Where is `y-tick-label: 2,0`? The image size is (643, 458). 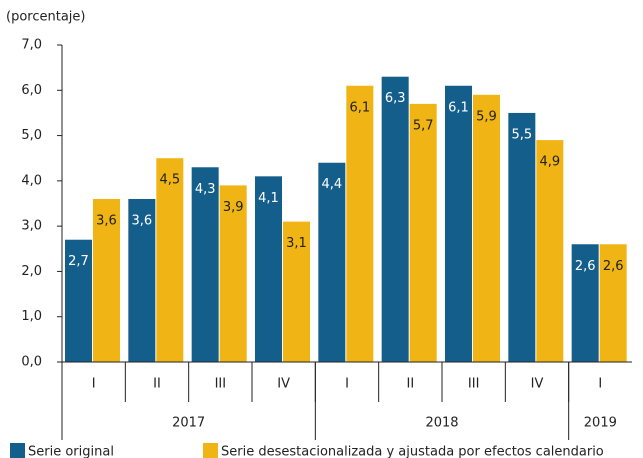 y-tick-label: 2,0 is located at coordinates (31, 271).